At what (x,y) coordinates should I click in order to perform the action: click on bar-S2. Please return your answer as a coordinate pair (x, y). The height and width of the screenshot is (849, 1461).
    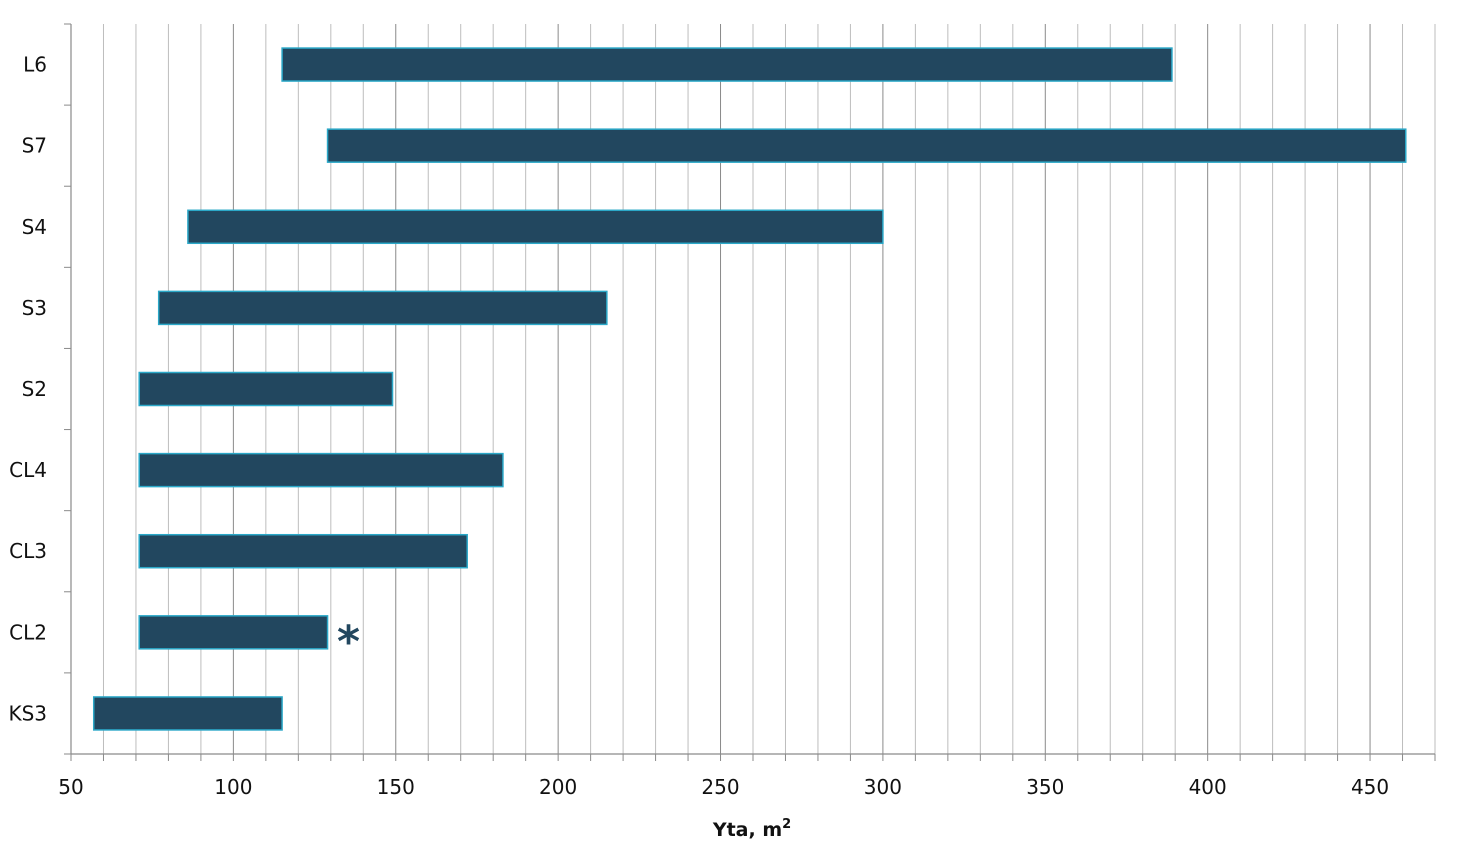
    Looking at the image, I should click on (266, 389).